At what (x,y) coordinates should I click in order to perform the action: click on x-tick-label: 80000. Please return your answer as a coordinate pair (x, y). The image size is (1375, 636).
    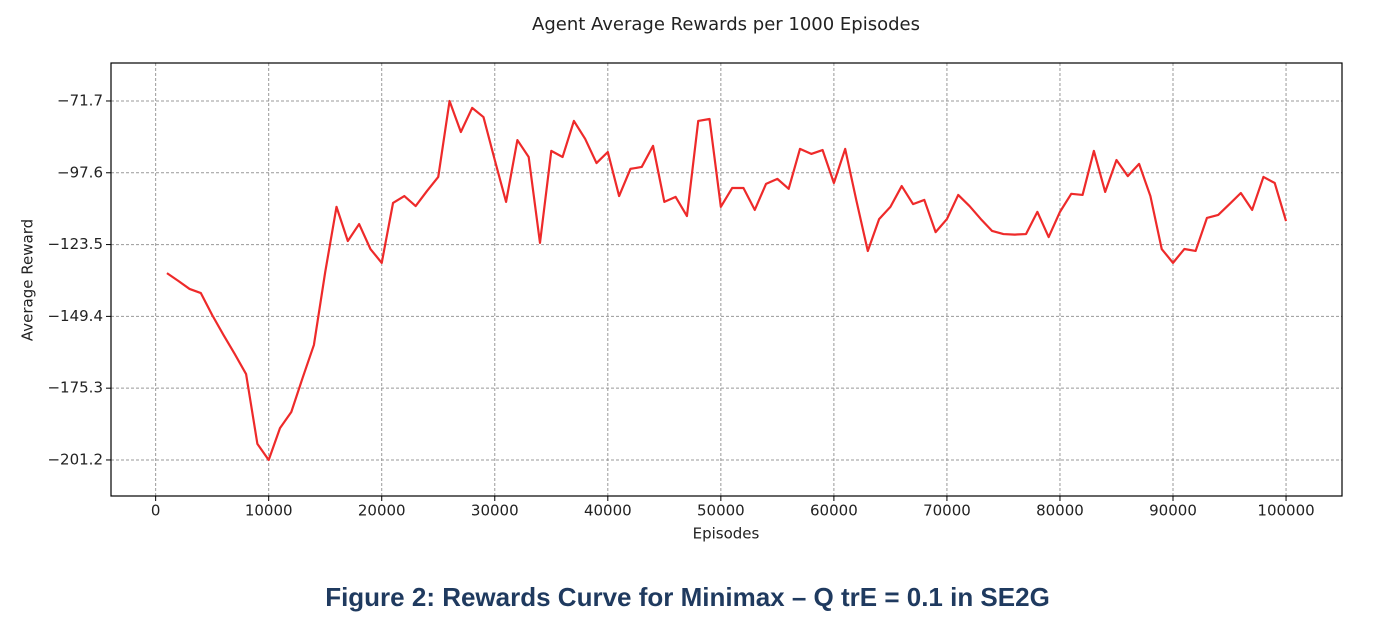
    Looking at the image, I should click on (1060, 511).